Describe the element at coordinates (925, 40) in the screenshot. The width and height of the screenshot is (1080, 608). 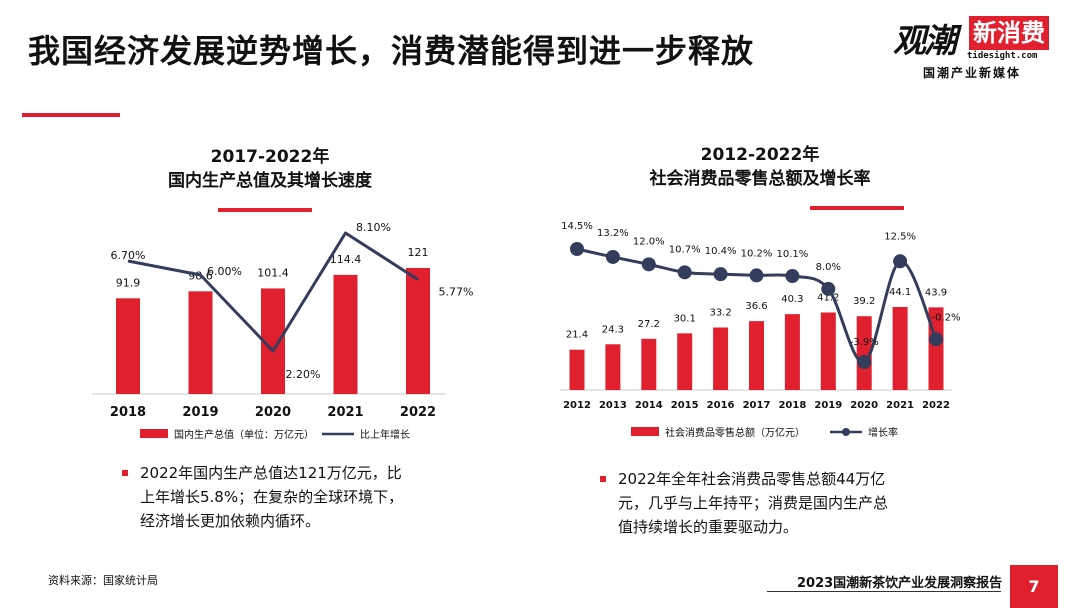
I see `logo-brand-a: 观潮` at that location.